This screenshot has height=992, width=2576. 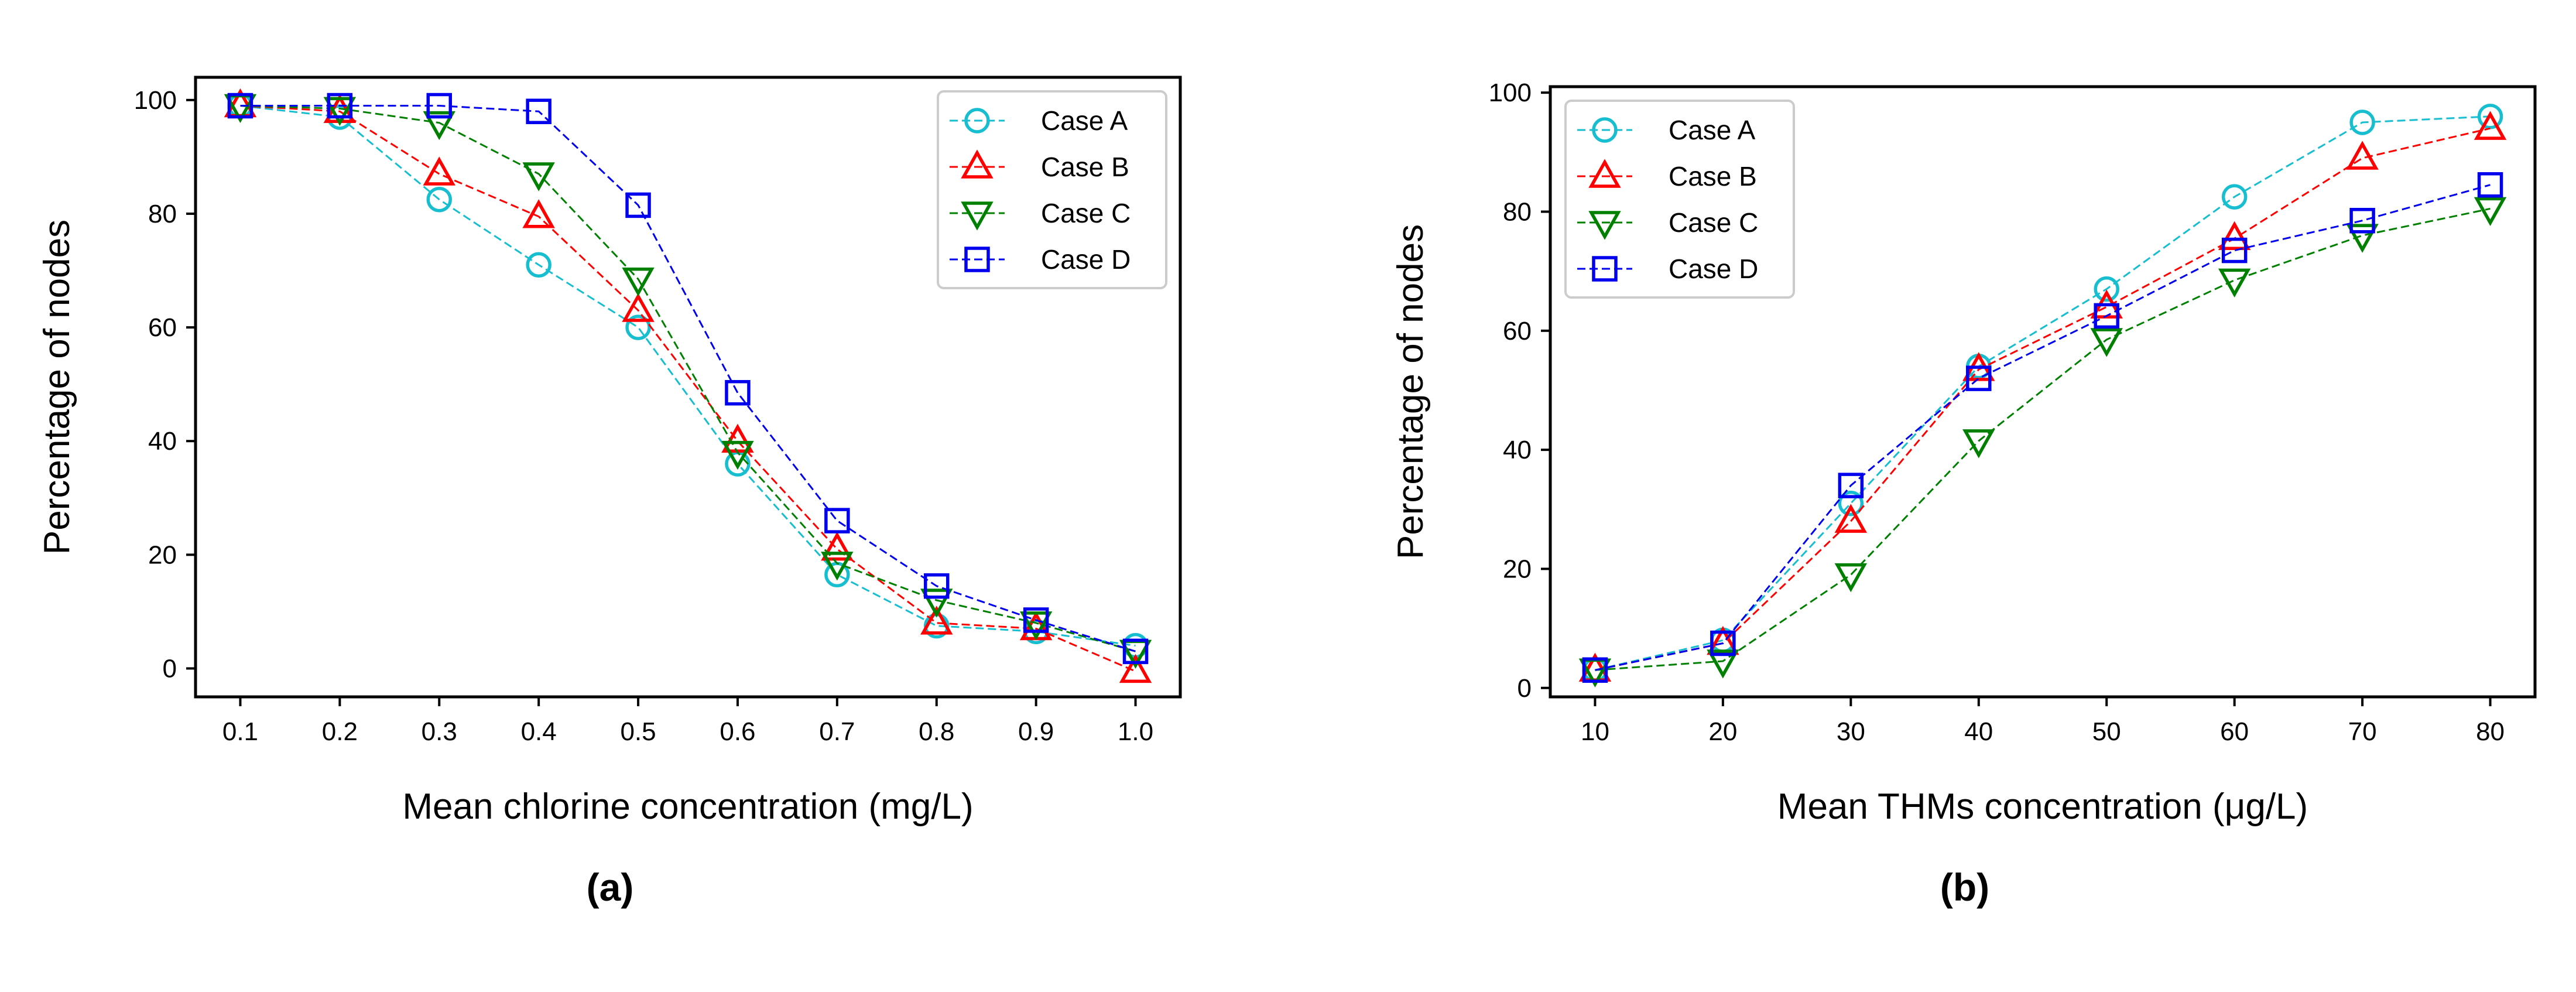 What do you see at coordinates (1595, 731) in the screenshot?
I see `x-tick-label: 10` at bounding box center [1595, 731].